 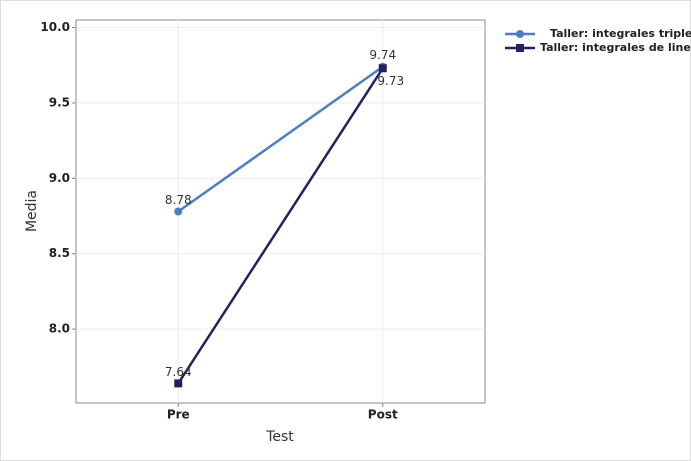 What do you see at coordinates (382, 55) in the screenshot?
I see `data-label: 9.74` at bounding box center [382, 55].